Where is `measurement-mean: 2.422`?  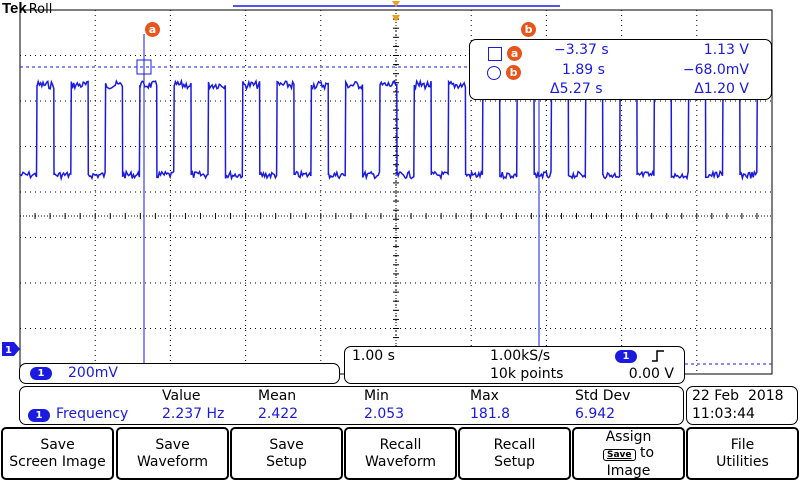
measurement-mean: 2.422 is located at coordinates (278, 414).